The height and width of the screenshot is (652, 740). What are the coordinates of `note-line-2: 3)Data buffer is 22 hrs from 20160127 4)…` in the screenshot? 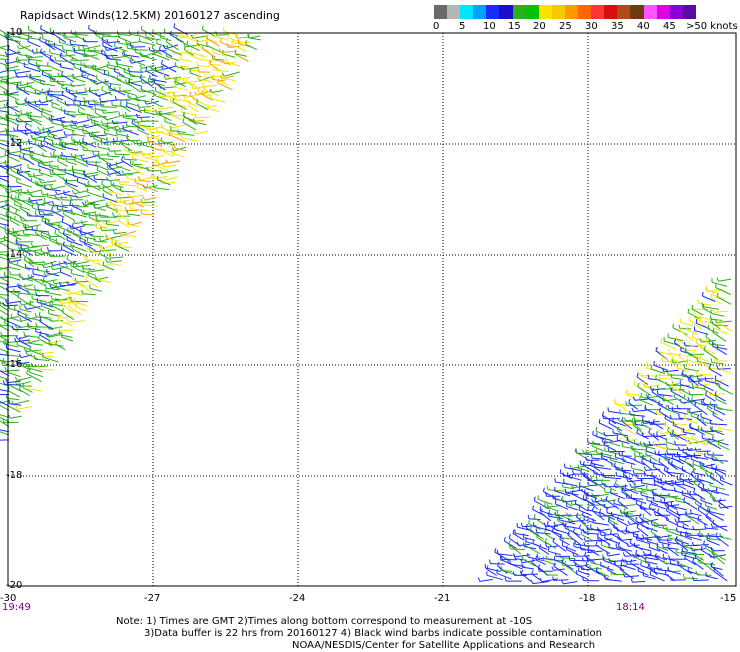 It's located at (373, 634).